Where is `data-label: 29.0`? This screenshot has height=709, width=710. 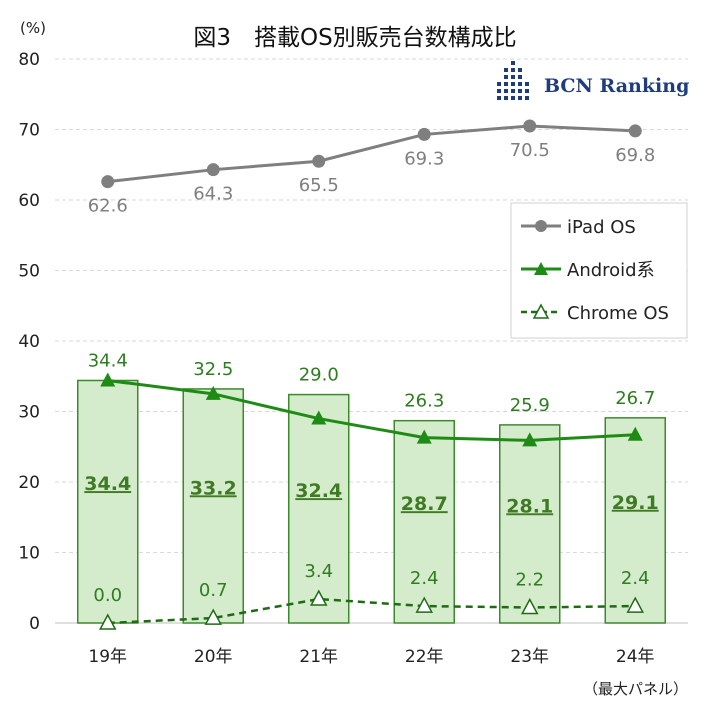
data-label: 29.0 is located at coordinates (319, 375).